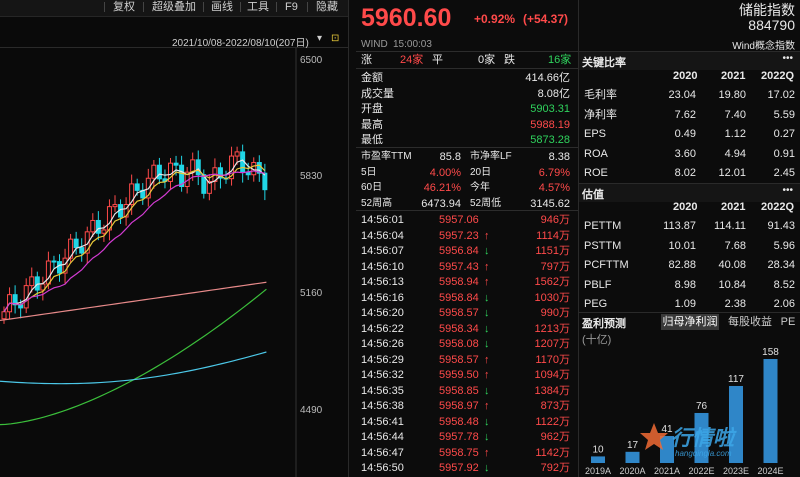 The width and height of the screenshot is (800, 477). What do you see at coordinates (459, 328) in the screenshot?
I see `tick-price: 5958.34` at bounding box center [459, 328].